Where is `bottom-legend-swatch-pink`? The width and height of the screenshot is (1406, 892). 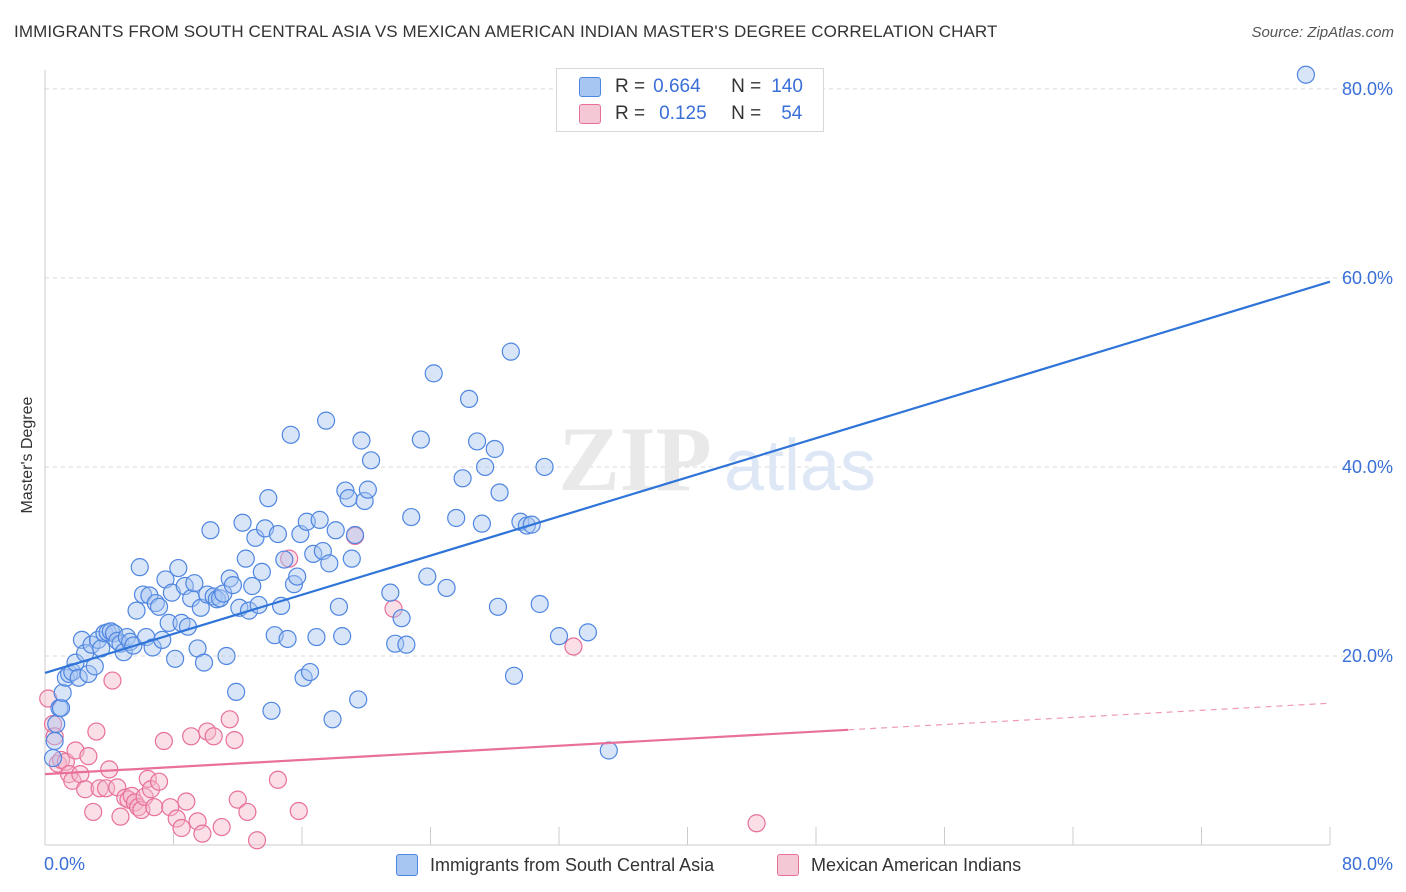 bottom-legend-swatch-pink is located at coordinates (788, 865).